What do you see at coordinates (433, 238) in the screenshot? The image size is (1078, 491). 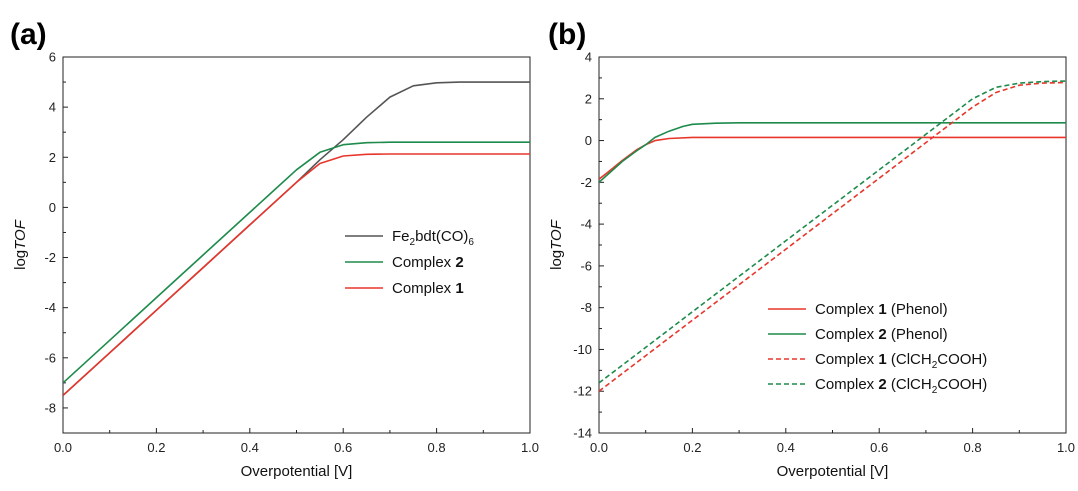 I see `legend-label: Fe2​bdt(CO)6​` at bounding box center [433, 238].